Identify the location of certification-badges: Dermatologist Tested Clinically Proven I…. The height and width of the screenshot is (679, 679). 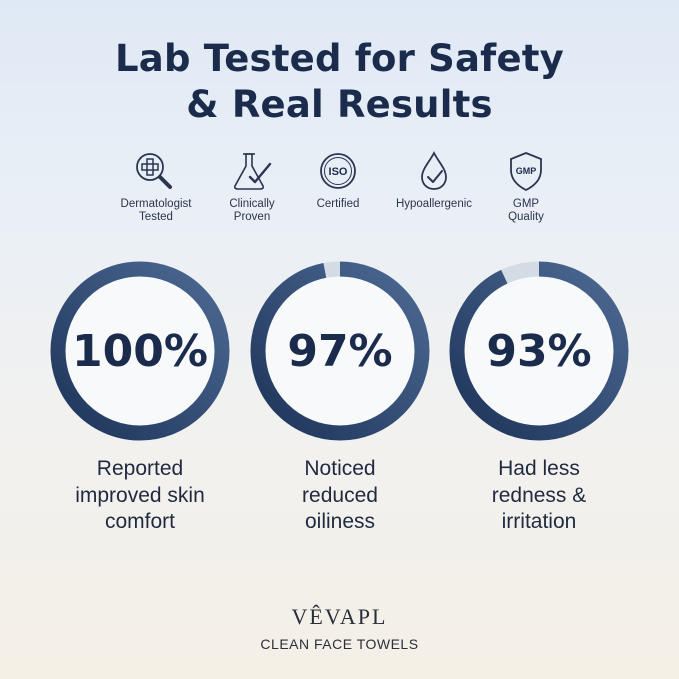
(340, 190).